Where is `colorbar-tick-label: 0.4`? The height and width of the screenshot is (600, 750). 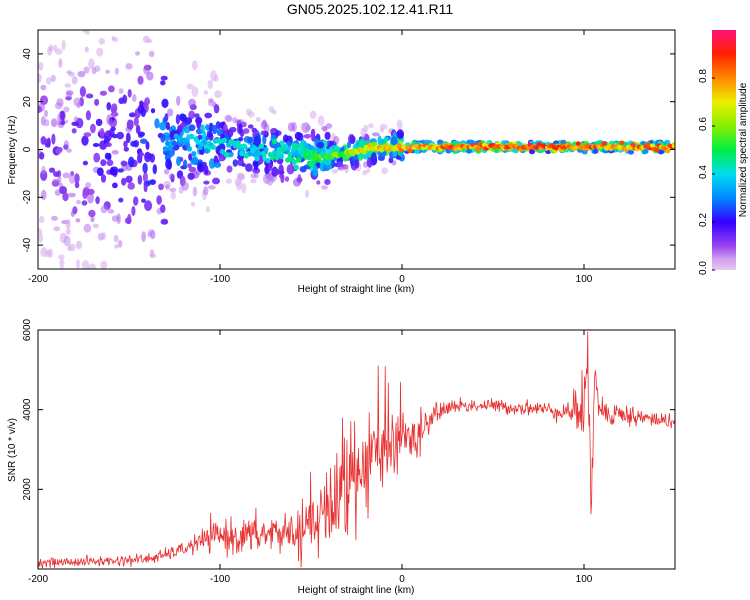 colorbar-tick-label: 0.4 is located at coordinates (703, 172).